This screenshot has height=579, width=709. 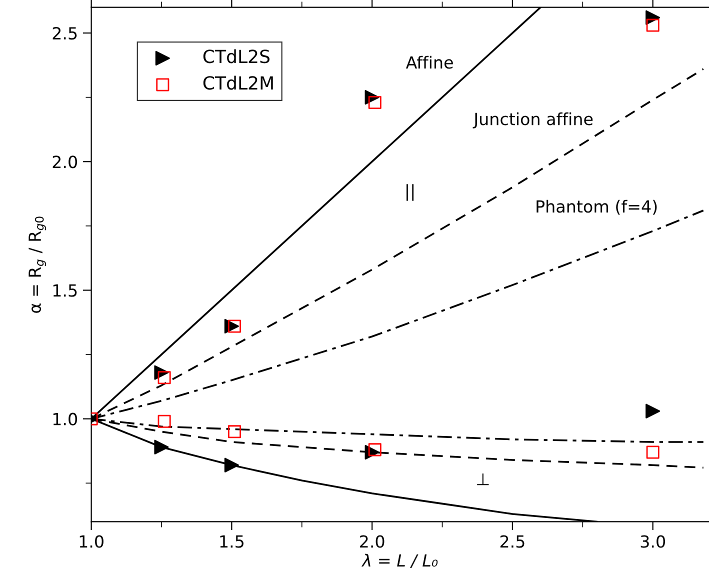 What do you see at coordinates (429, 62) in the screenshot?
I see `annotation: Affine` at bounding box center [429, 62].